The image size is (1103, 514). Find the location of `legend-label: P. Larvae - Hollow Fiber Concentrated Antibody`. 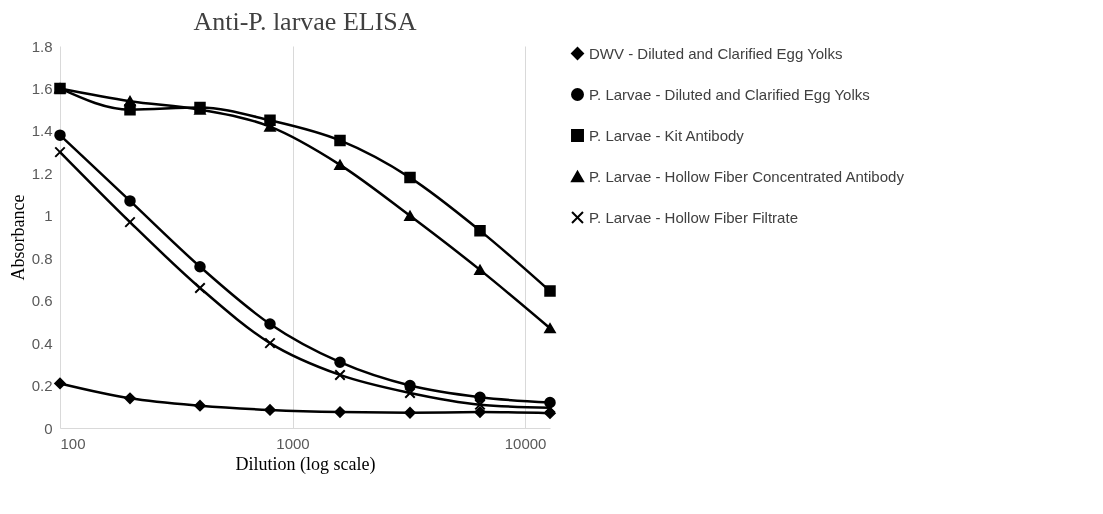

legend-label: P. Larvae - Hollow Fiber Concentrated Antibody is located at coordinates (747, 176).